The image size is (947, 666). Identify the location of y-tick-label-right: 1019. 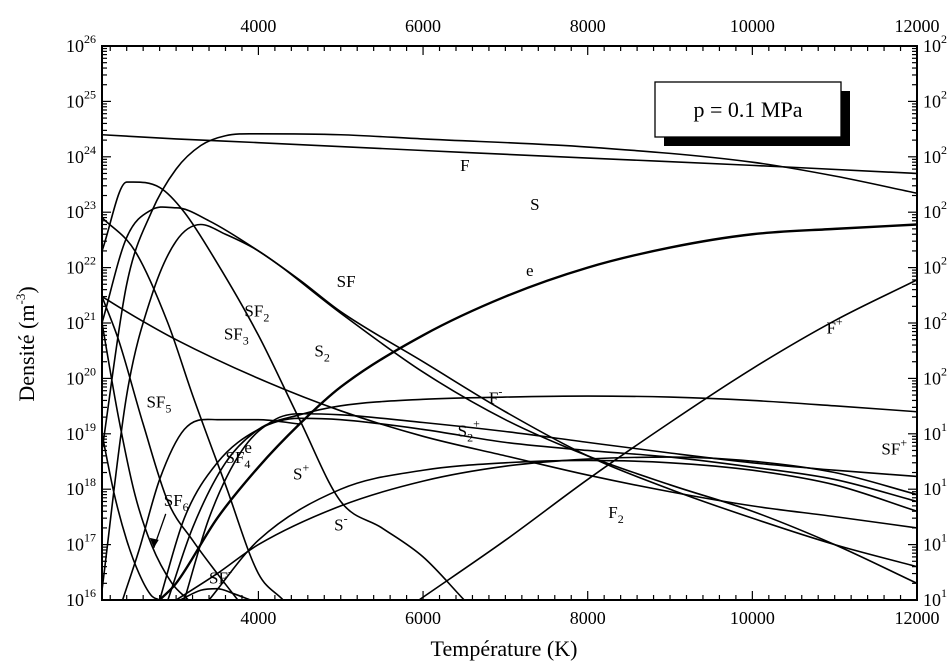
(935, 432).